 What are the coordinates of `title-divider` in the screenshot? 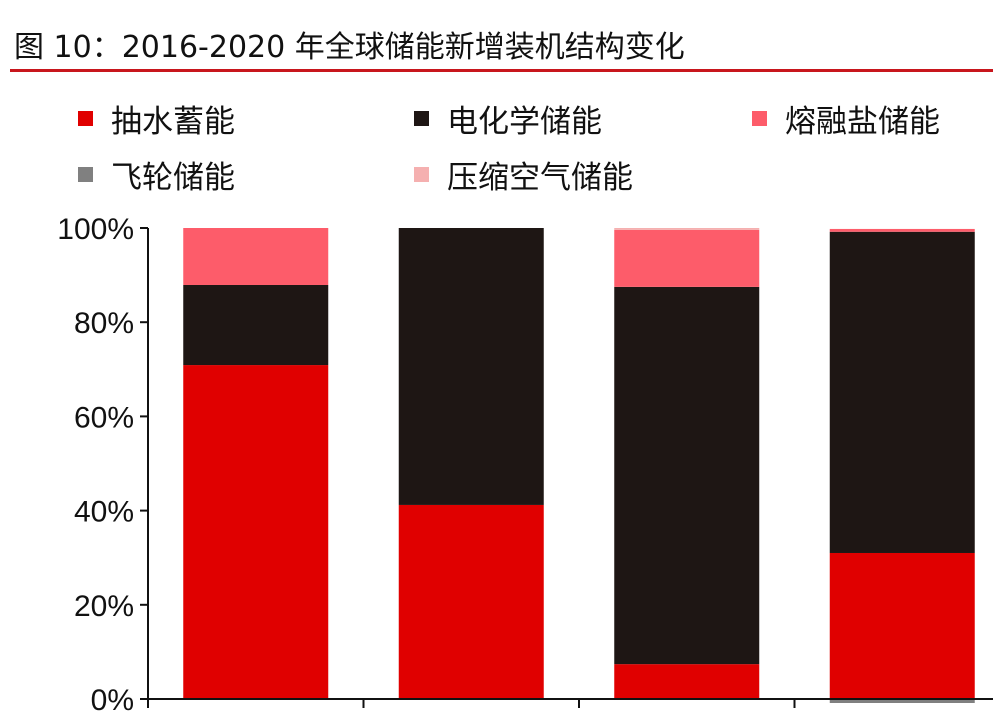 It's located at (501, 70).